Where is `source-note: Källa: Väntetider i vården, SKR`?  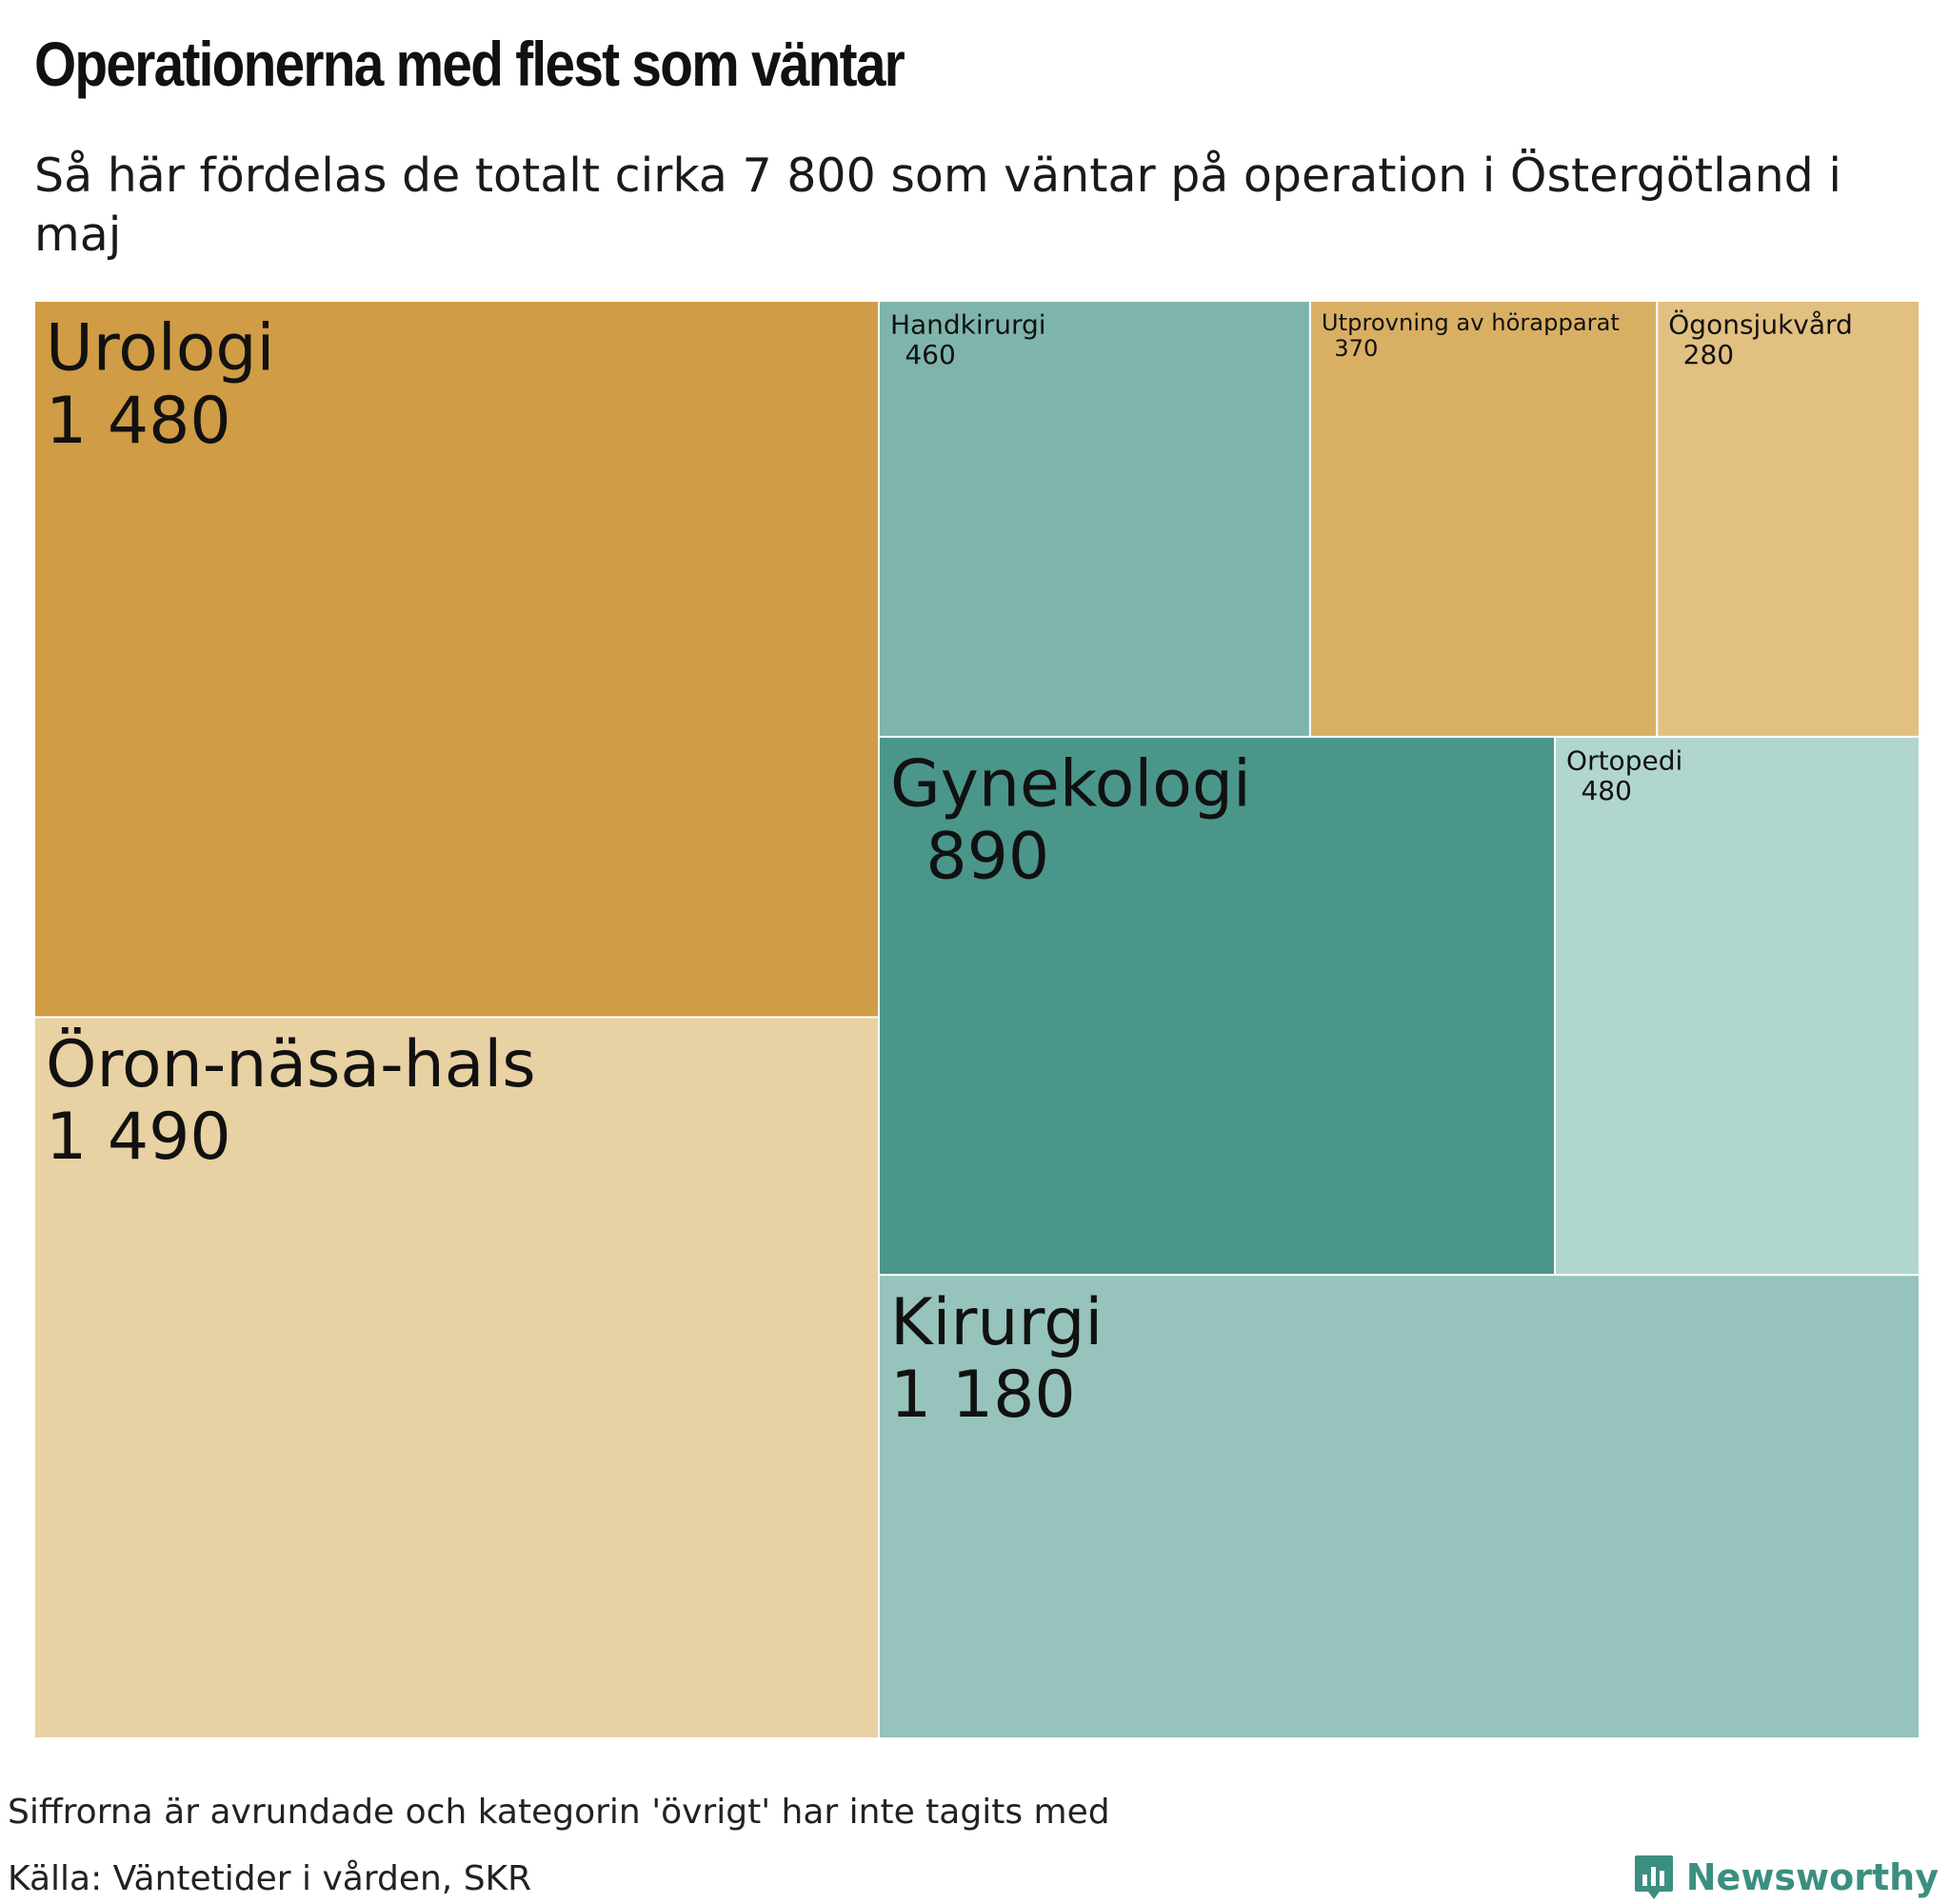
source-note: Källa: Väntetider i vården, SKR is located at coordinates (270, 1878).